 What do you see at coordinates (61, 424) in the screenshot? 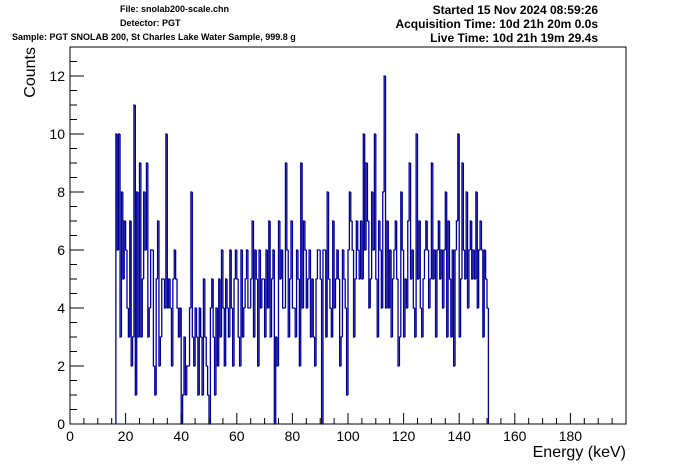
I see `y-tick-label: 0` at bounding box center [61, 424].